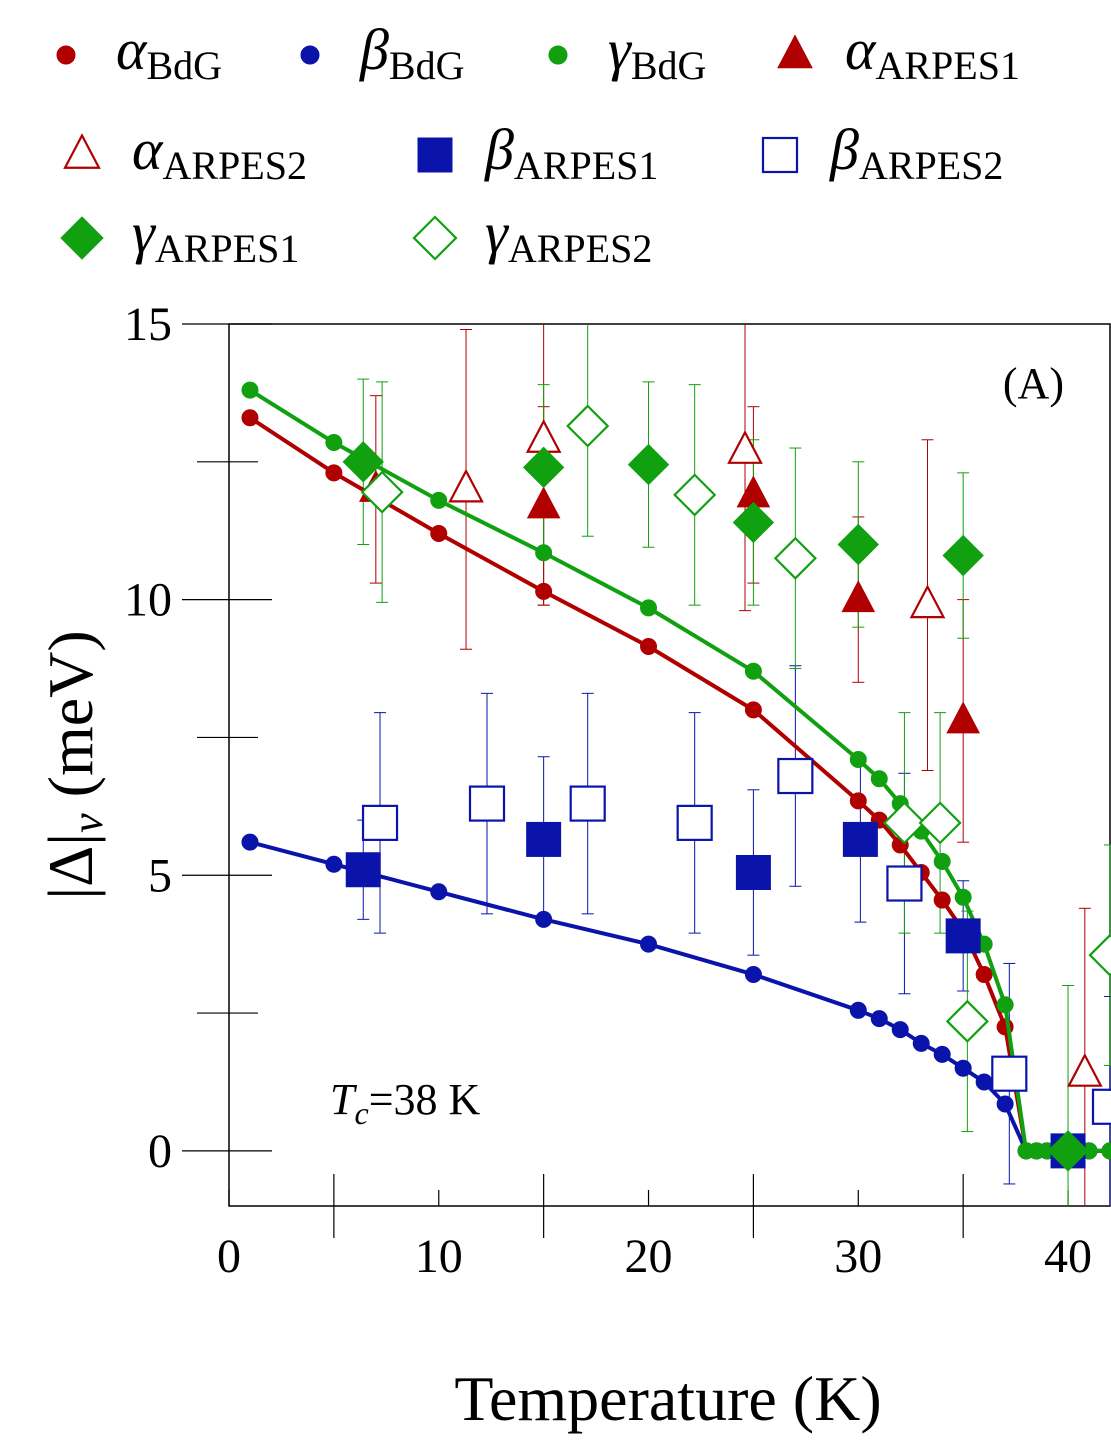 The width and height of the screenshot is (1111, 1444). I want to click on legend-subscript-gamma_ARPES1: ARPES1, so click(227, 248).